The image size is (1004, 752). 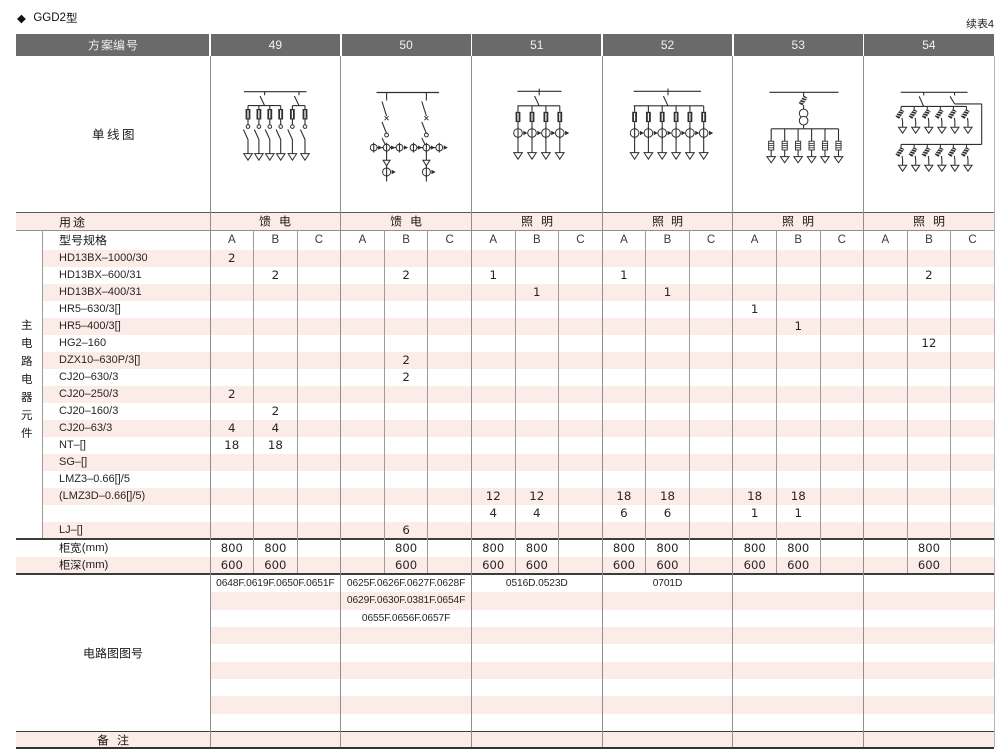 I want to click on component-row-label: DZX10–630P/3[], so click(x=100, y=360).